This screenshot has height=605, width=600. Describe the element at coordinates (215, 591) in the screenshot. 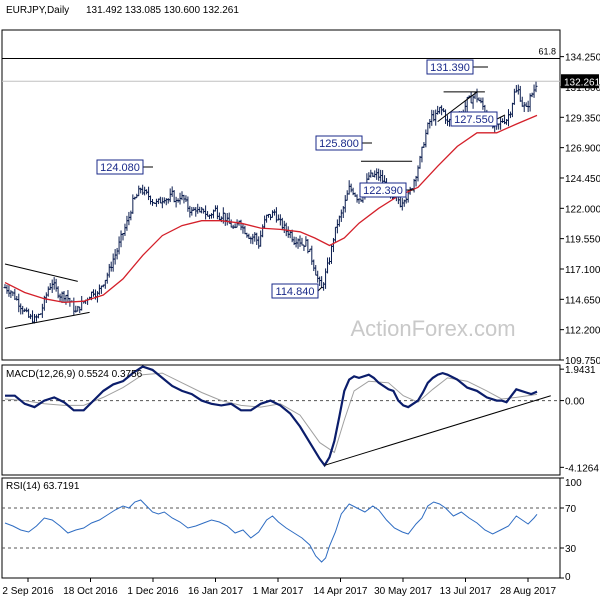

I see `x-tick-label: 16 Jan 2017` at that location.